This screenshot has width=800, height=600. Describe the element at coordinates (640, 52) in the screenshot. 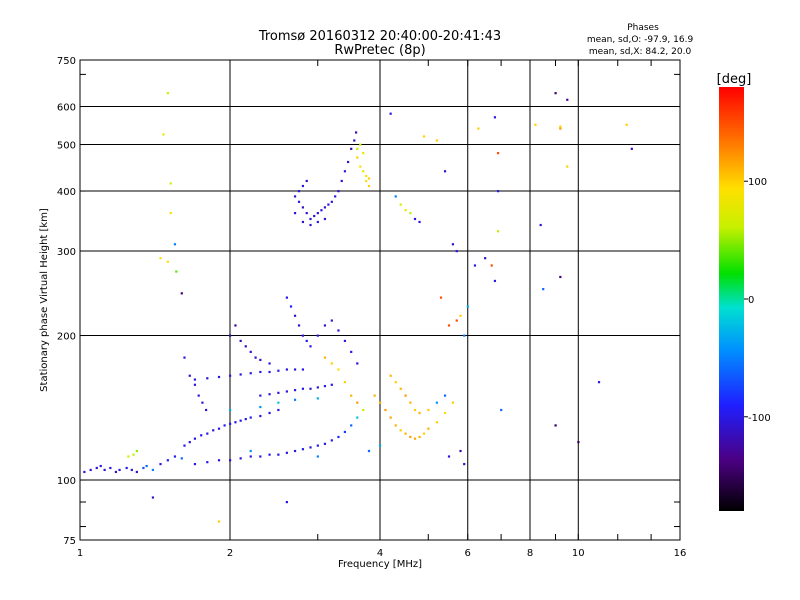

I see `stats-line-x: mean, sd,X: 84.2, 20.0` at that location.